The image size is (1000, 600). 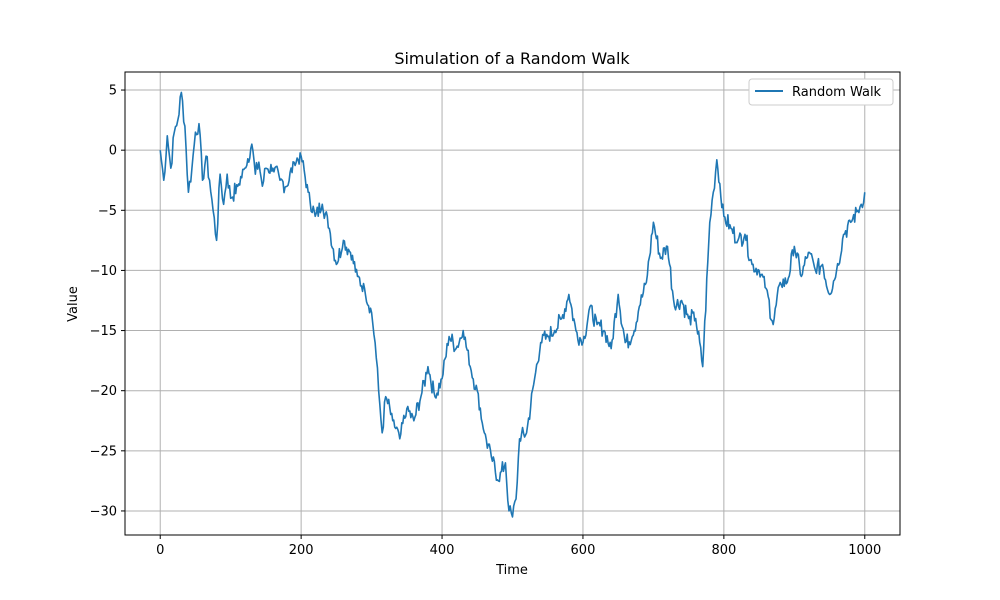 I want to click on y-tick-label: 0, so click(x=113, y=151).